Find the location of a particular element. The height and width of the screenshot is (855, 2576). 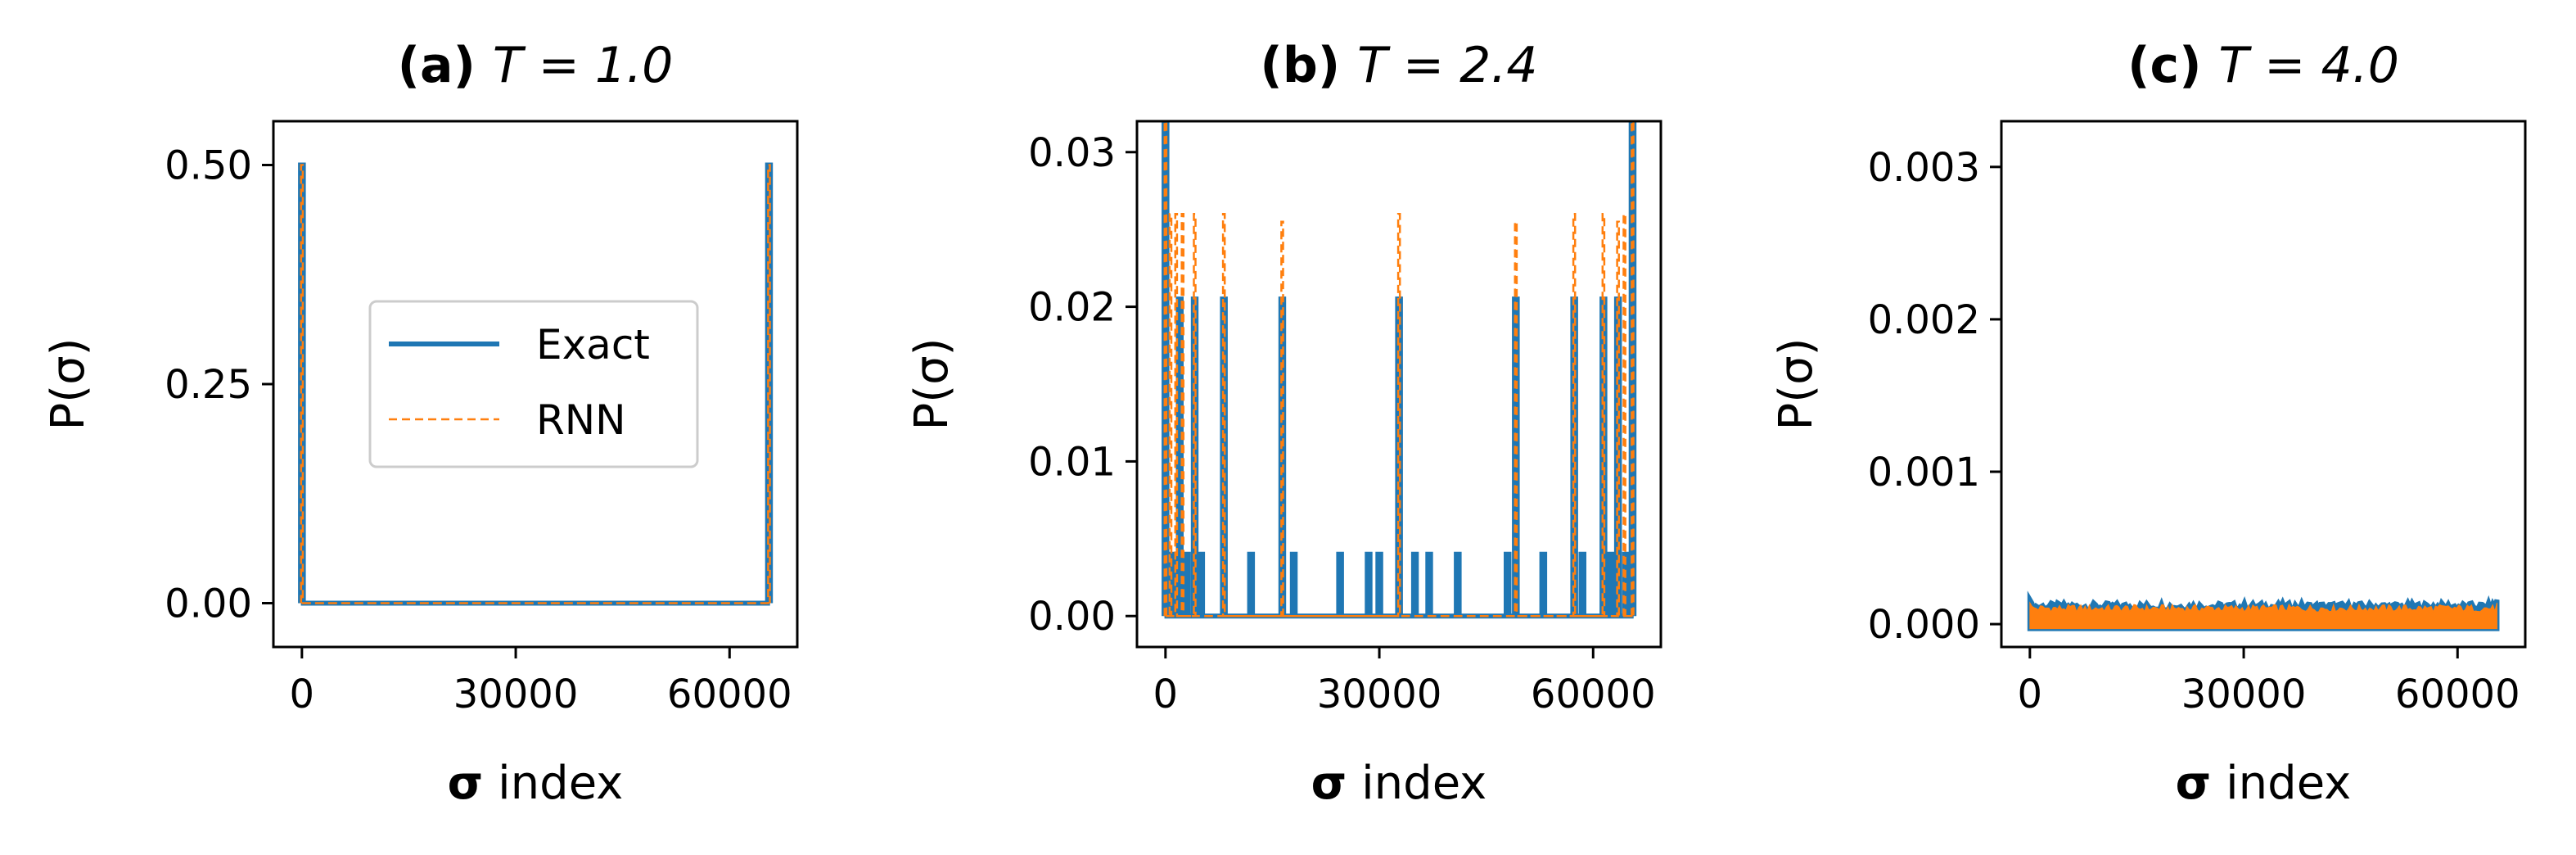

panel-title: (a) T = 1.0 is located at coordinates (536, 66).